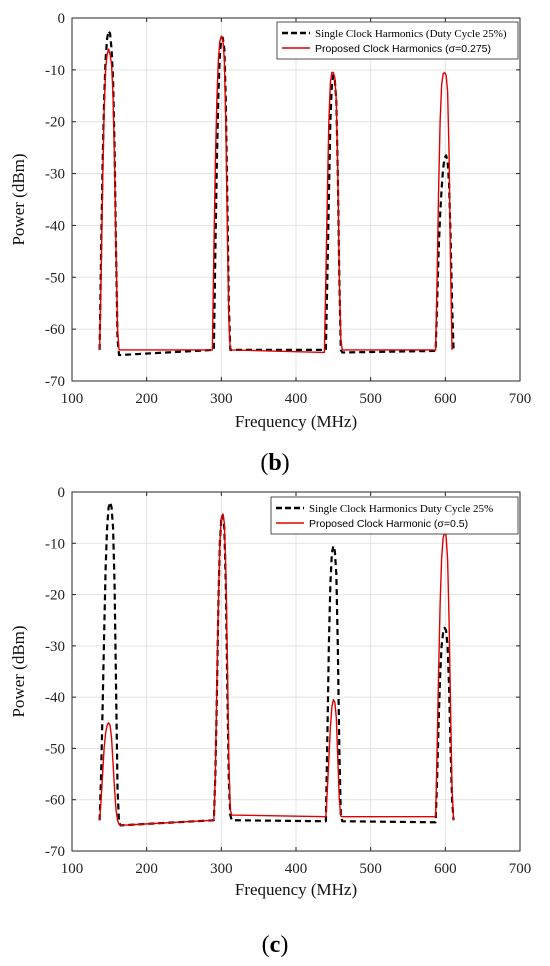 This screenshot has width=550, height=966. Describe the element at coordinates (388, 524) in the screenshot. I see `legend-label: Proposed Clock Harmonic (σ=0.5)` at that location.